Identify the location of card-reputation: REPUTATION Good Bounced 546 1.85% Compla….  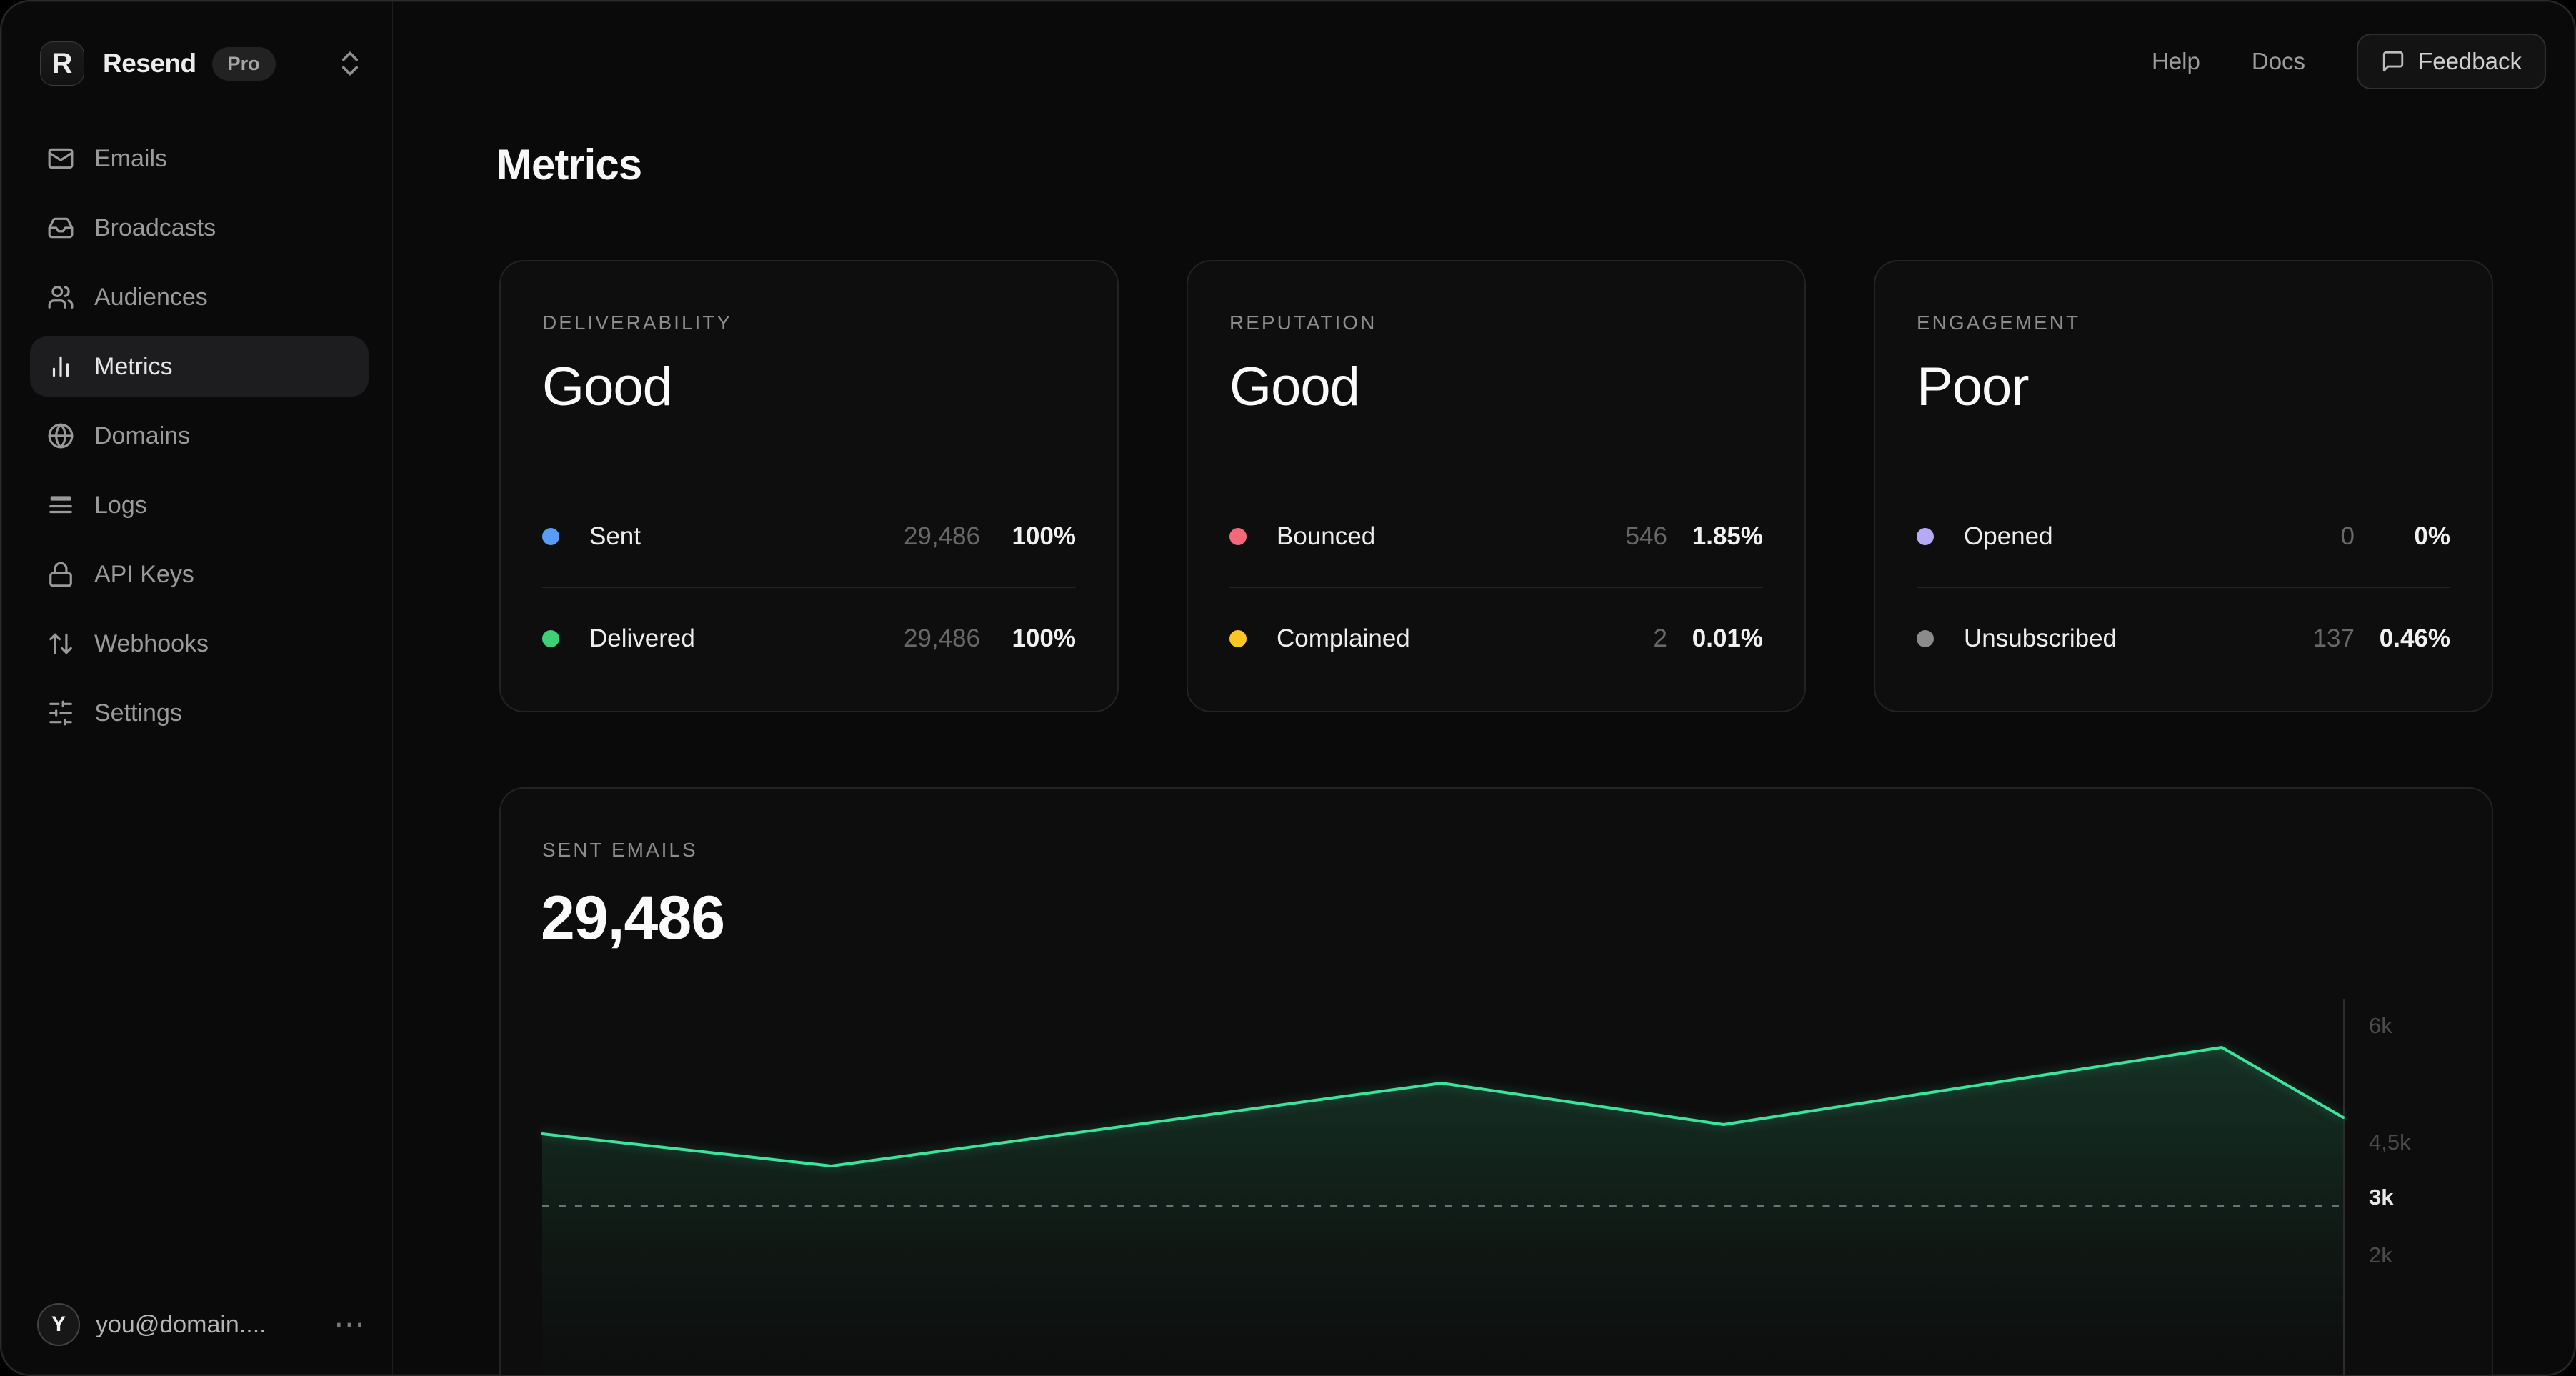
(1496, 486).